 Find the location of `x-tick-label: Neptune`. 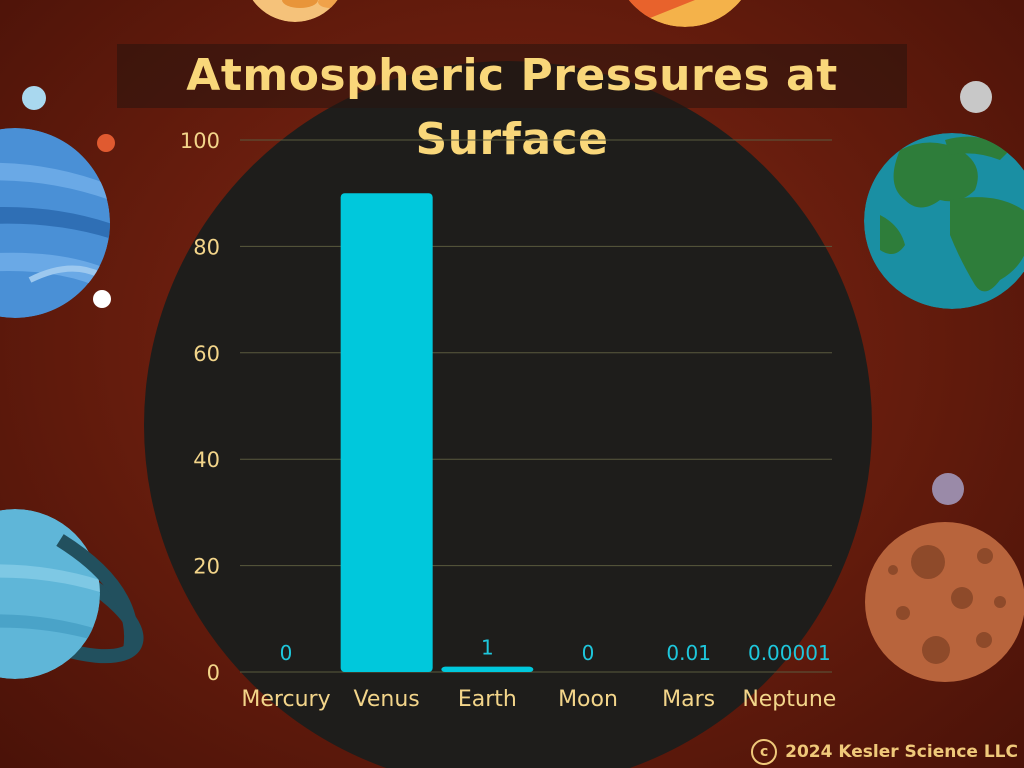

x-tick-label: Neptune is located at coordinates (789, 699).